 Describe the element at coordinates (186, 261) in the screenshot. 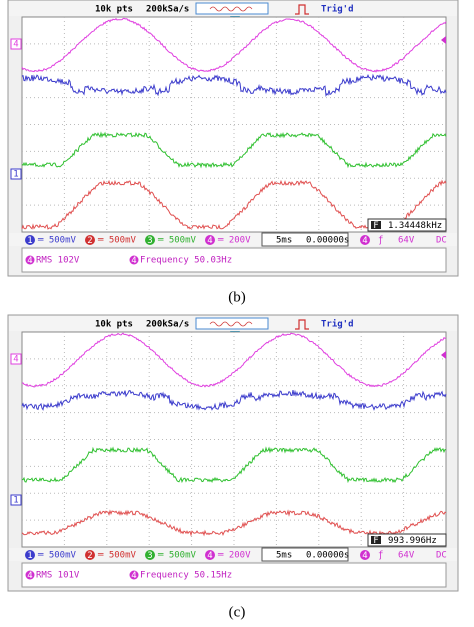

I see `measure-text: Frequency 50.03Hz` at that location.